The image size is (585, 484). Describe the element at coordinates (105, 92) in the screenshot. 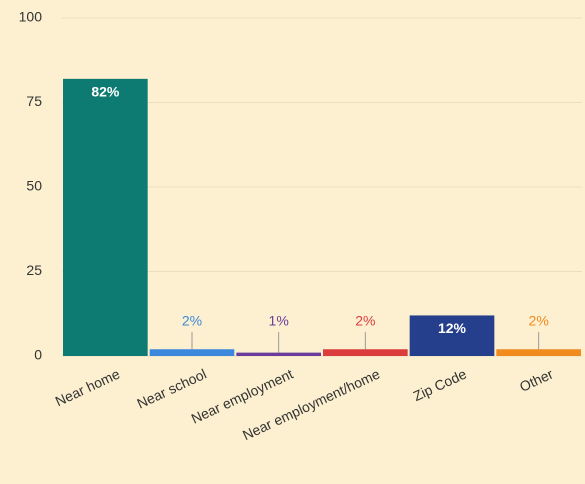

I see `data-label: 82%` at that location.